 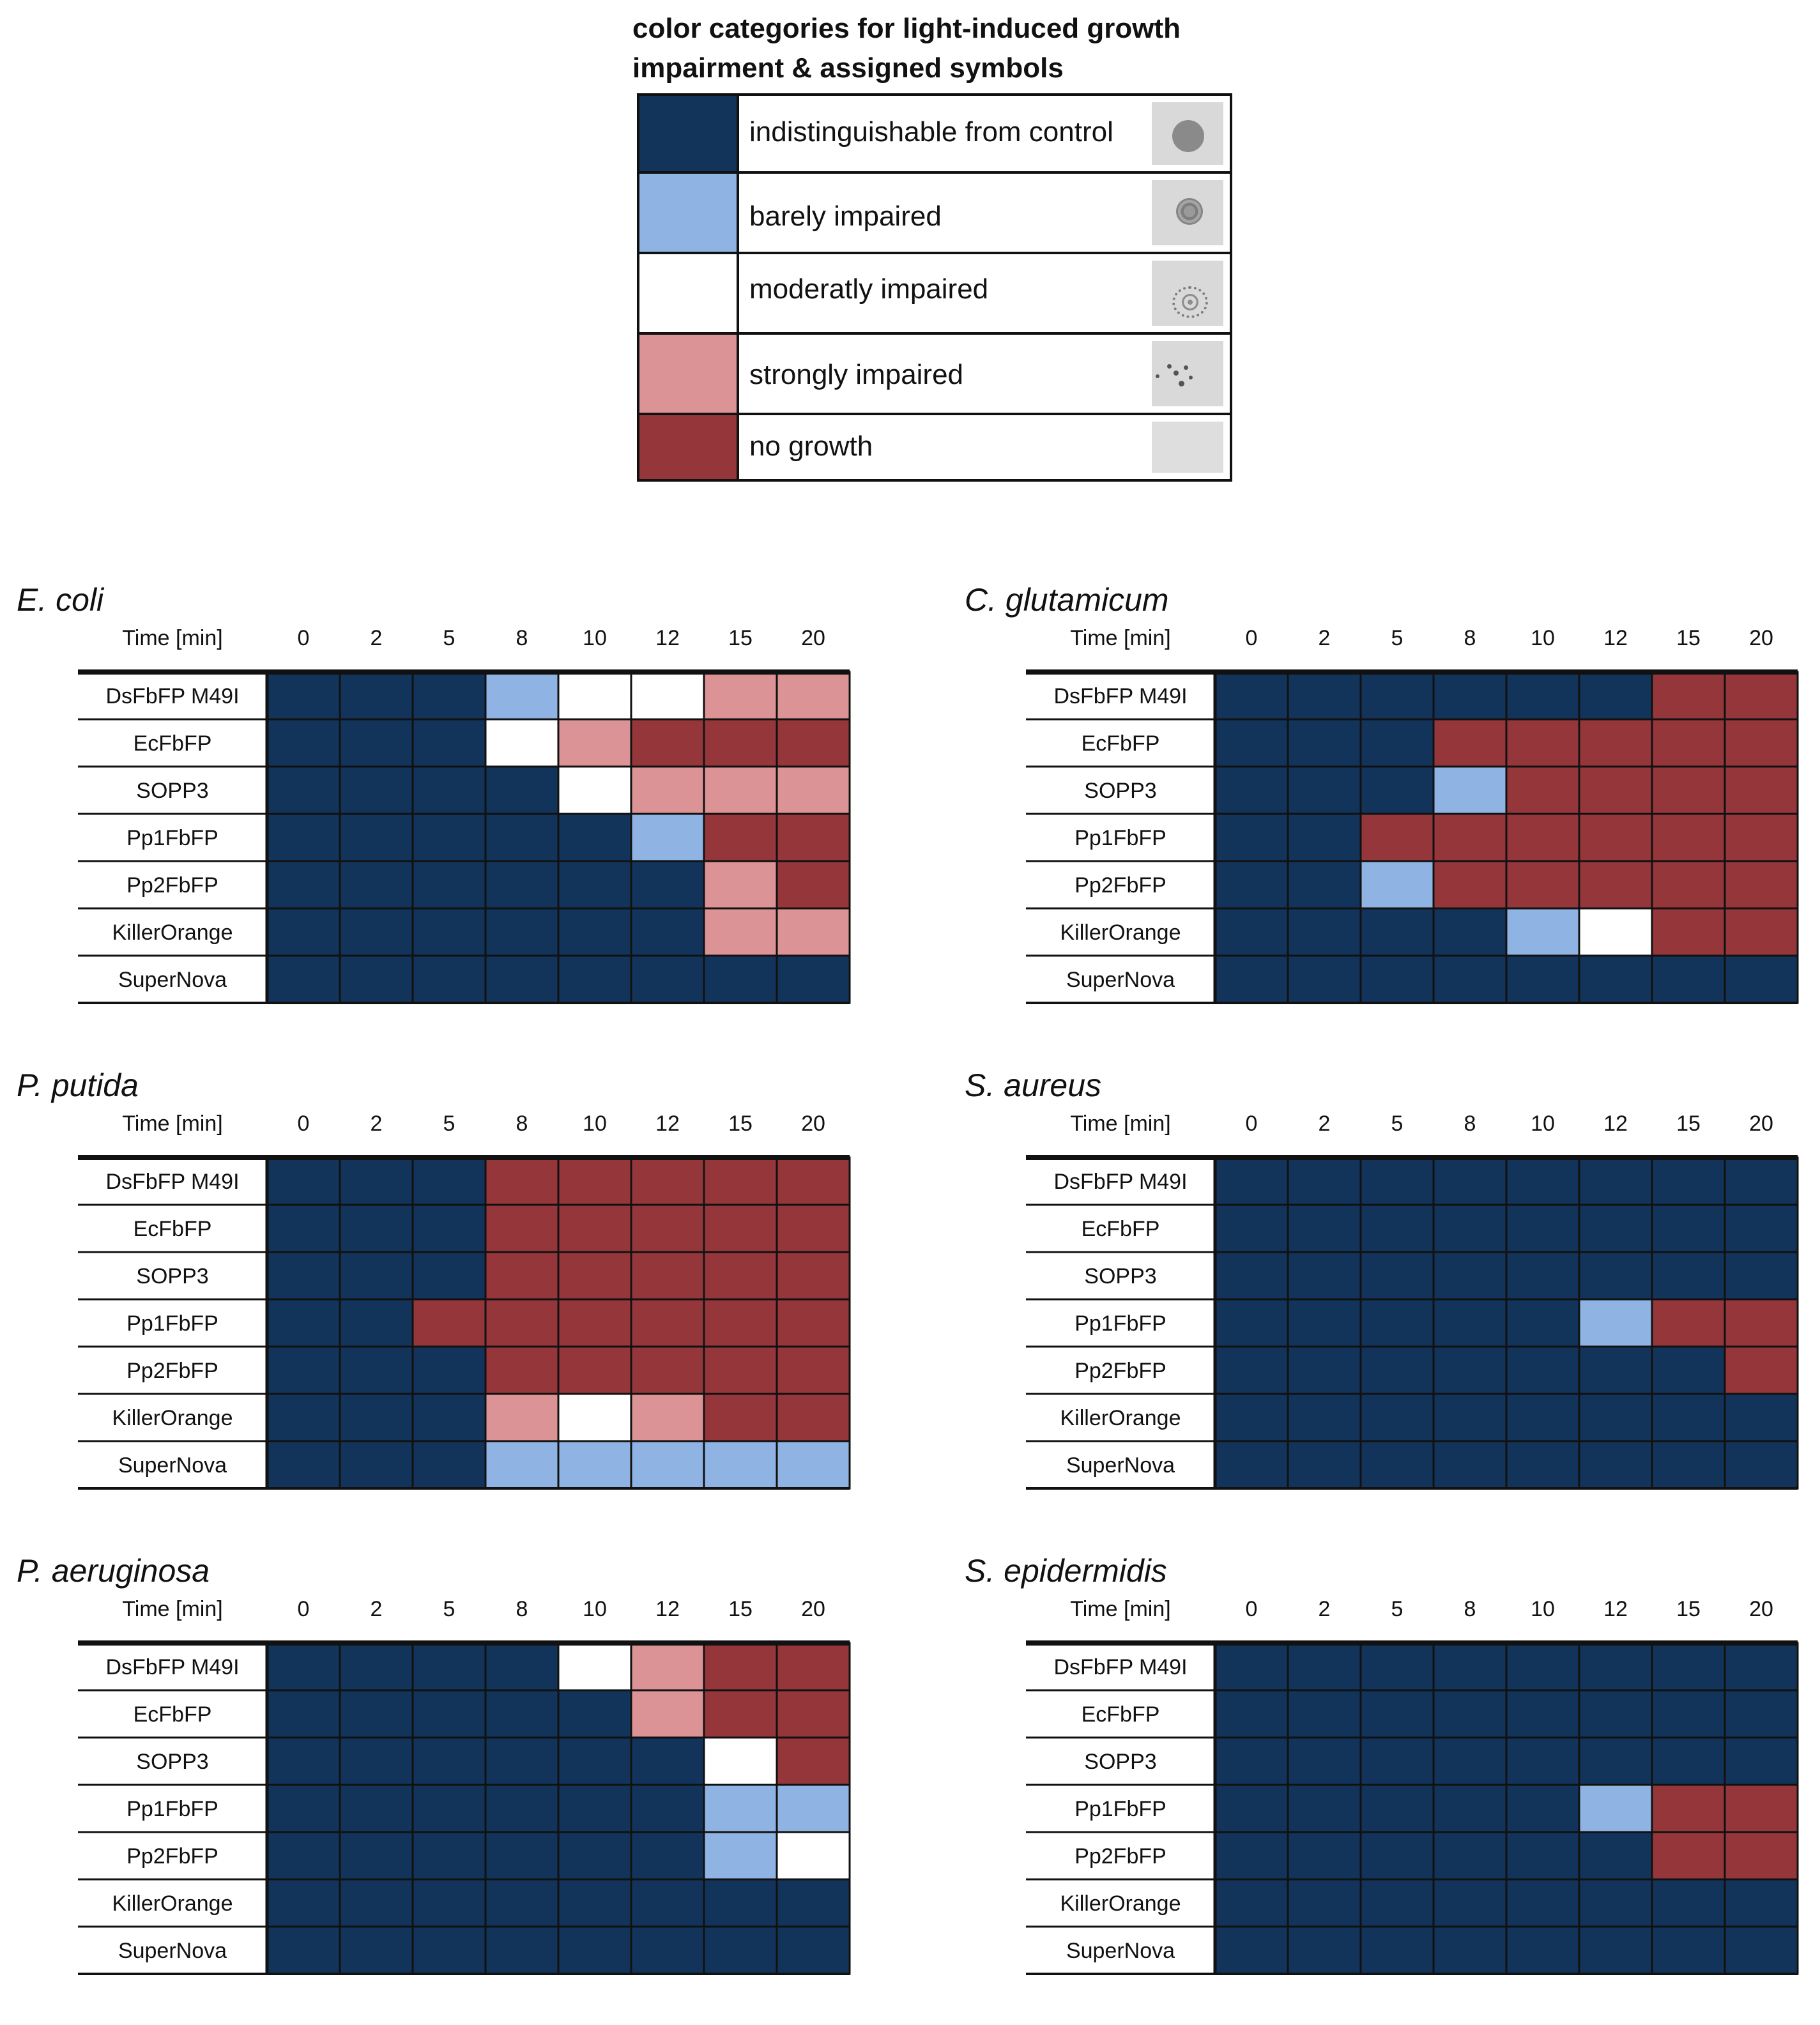 I want to click on time-axis-label: Time [min], so click(x=1120, y=638).